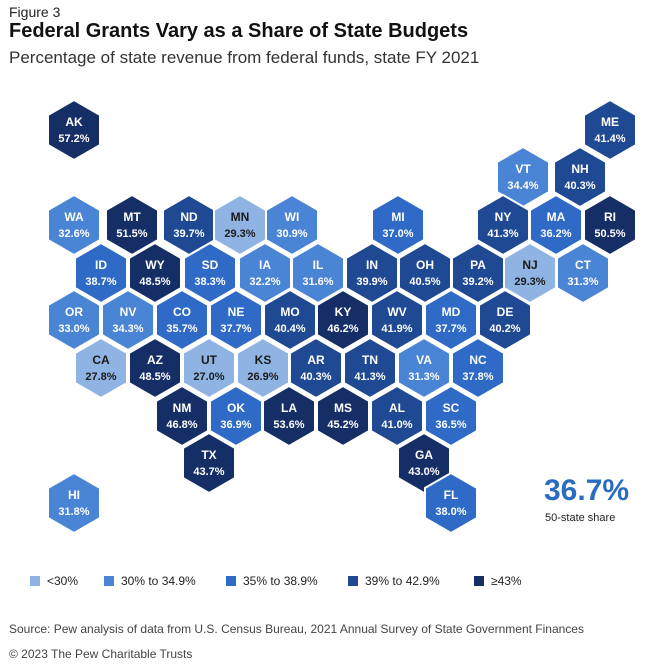 The height and width of the screenshot is (667, 650). What do you see at coordinates (555, 234) in the screenshot?
I see `state-value: 36.2%` at bounding box center [555, 234].